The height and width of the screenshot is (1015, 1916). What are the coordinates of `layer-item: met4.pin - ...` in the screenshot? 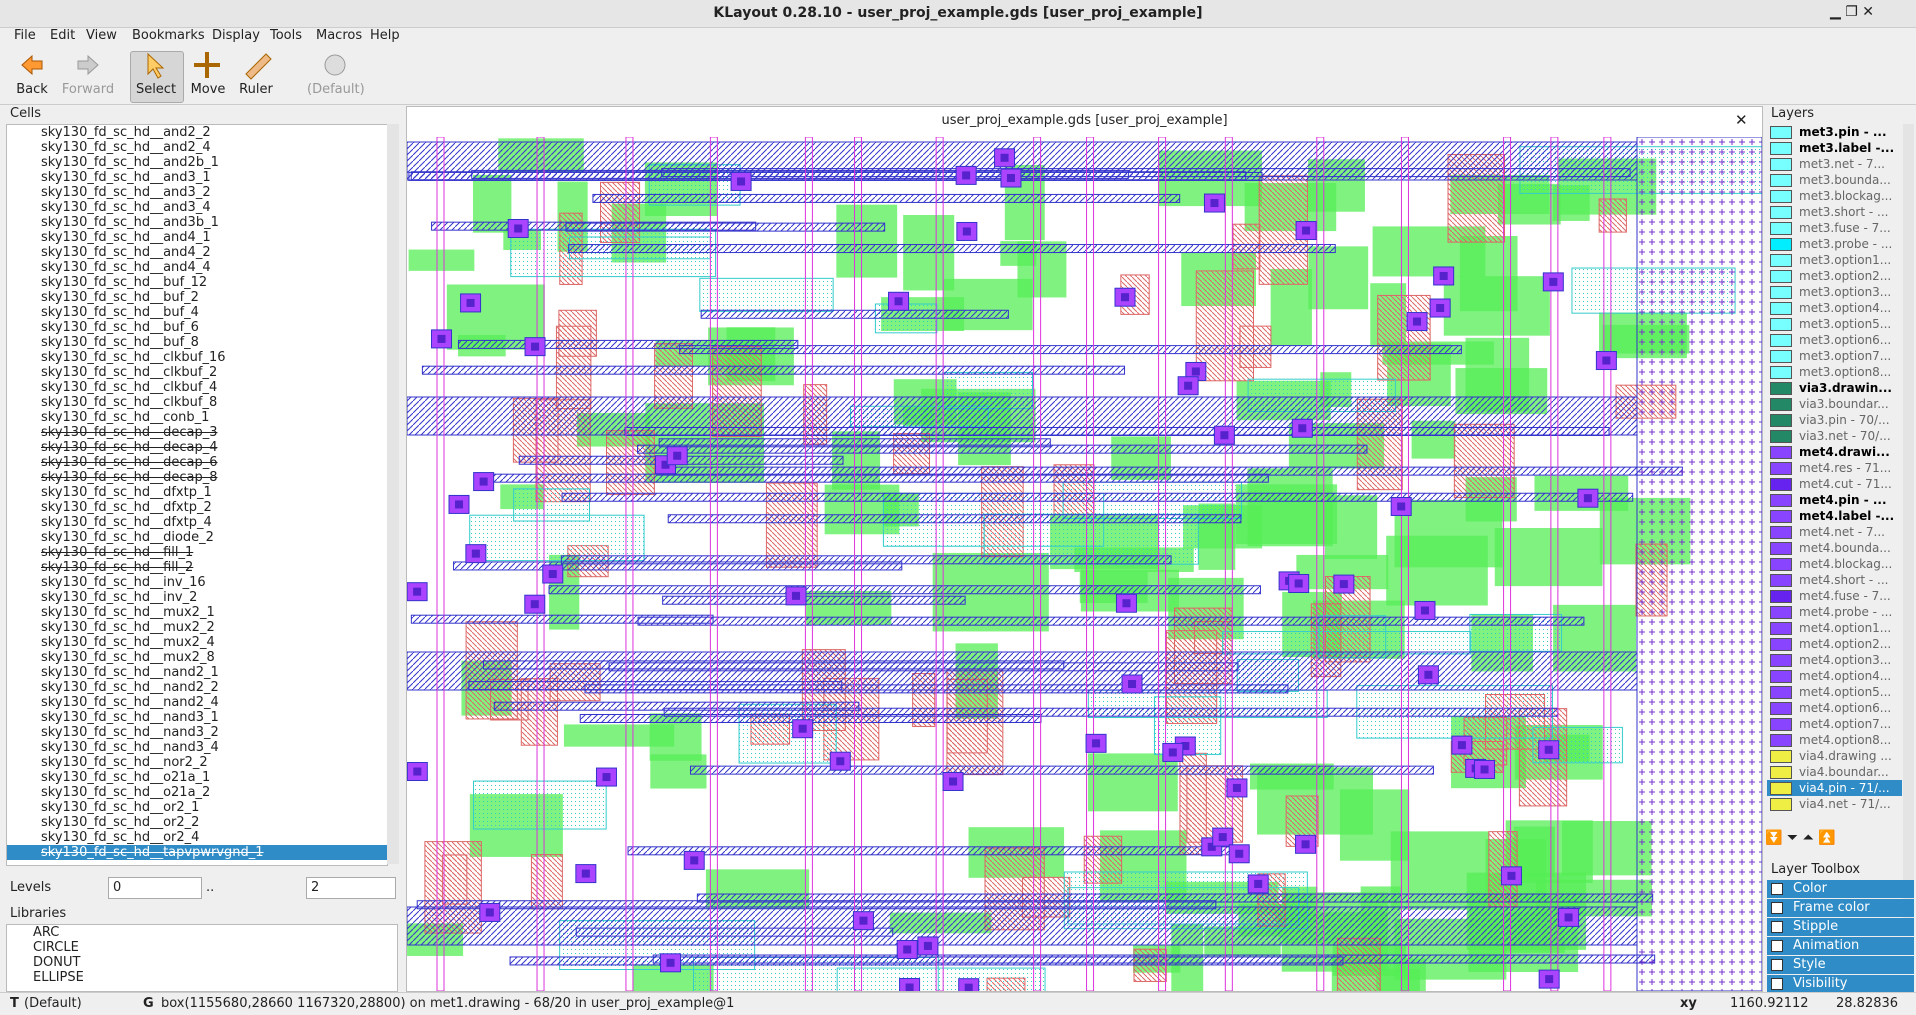 It's located at (1843, 500).